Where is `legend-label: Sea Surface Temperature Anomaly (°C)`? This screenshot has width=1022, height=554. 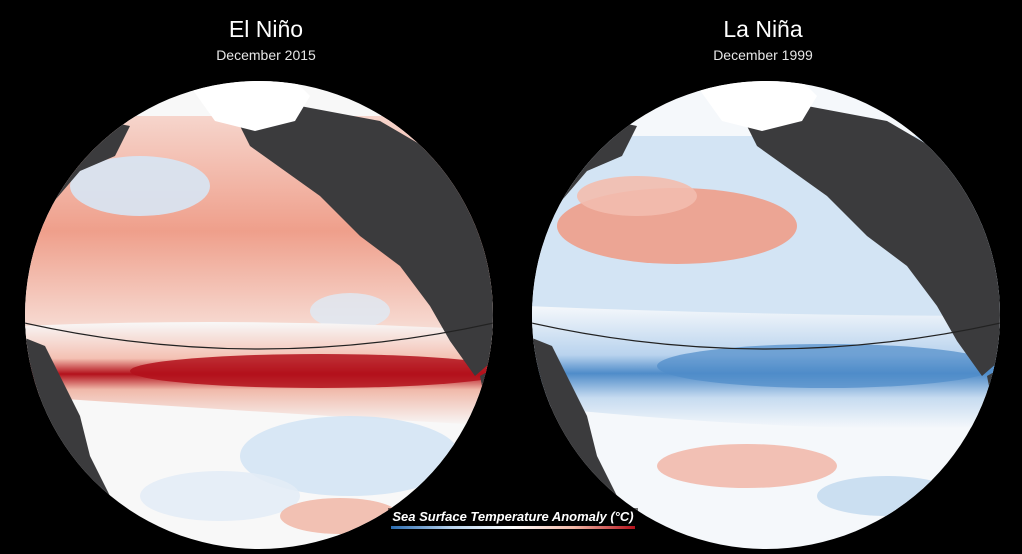
legend-label: Sea Surface Temperature Anomaly (°C) is located at coordinates (513, 516).